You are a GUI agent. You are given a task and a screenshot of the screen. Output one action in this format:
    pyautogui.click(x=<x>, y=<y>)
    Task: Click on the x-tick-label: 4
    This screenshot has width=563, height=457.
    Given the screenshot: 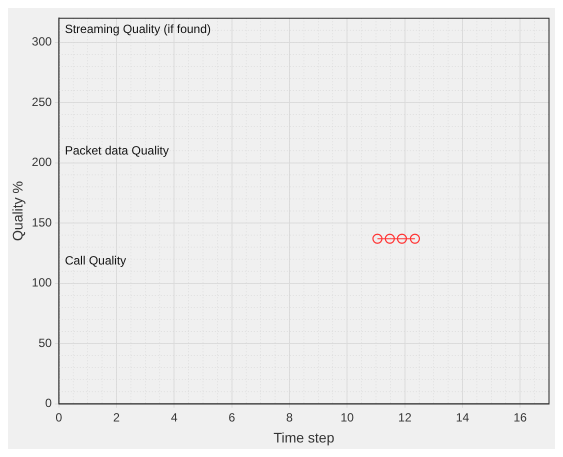 What is the action you would take?
    pyautogui.click(x=174, y=417)
    